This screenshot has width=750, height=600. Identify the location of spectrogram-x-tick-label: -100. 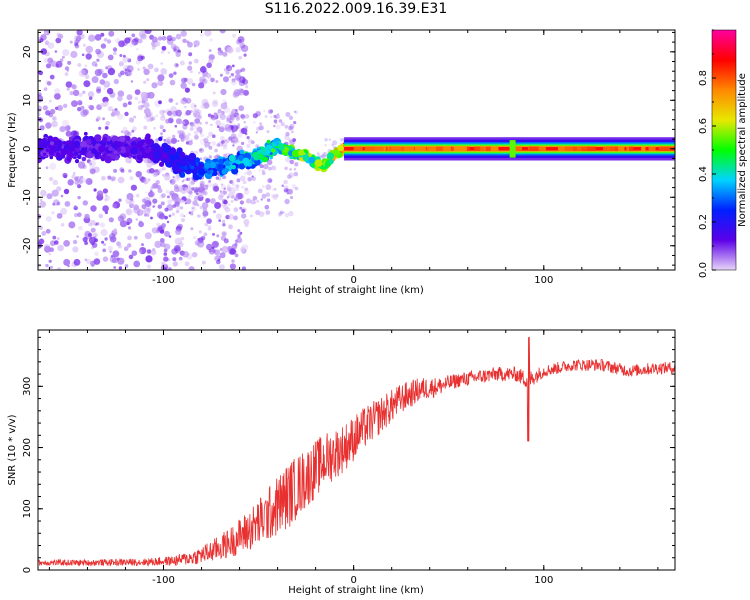
(163, 280).